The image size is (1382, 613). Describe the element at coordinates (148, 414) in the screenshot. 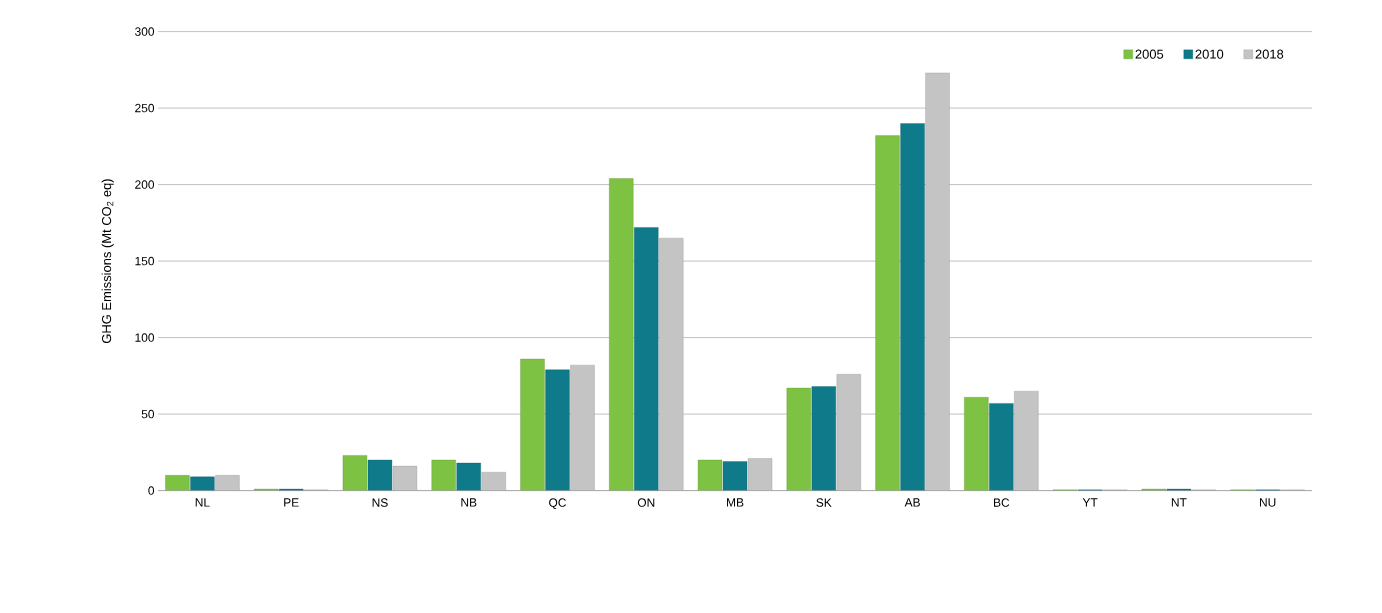

I see `y-tick-label: 50` at that location.